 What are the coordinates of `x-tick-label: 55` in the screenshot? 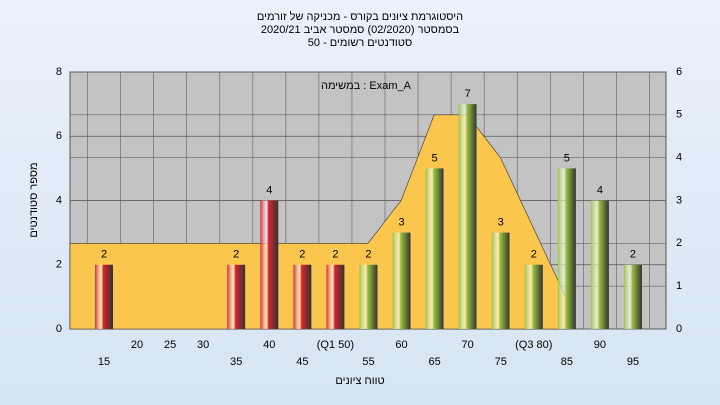 It's located at (368, 362).